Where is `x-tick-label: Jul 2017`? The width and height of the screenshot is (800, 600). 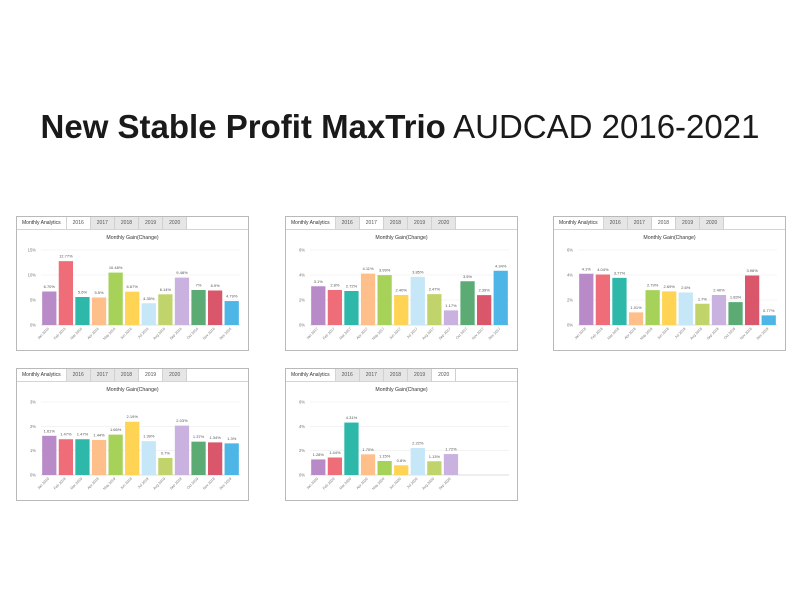 x-tick-label: Jul 2017 is located at coordinates (412, 333).